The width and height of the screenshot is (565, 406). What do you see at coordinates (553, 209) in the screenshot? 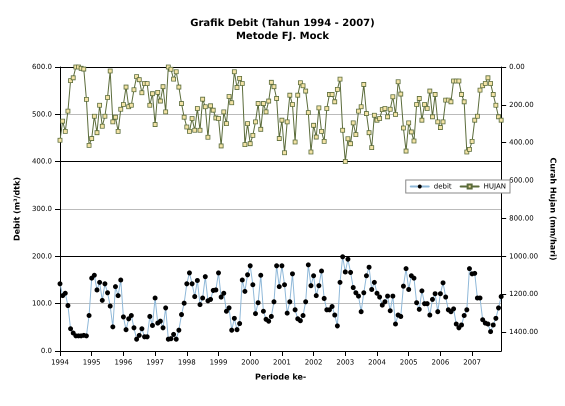
I see `y2-axis-title: Curah Hujan (mm/hari)` at bounding box center [553, 209].